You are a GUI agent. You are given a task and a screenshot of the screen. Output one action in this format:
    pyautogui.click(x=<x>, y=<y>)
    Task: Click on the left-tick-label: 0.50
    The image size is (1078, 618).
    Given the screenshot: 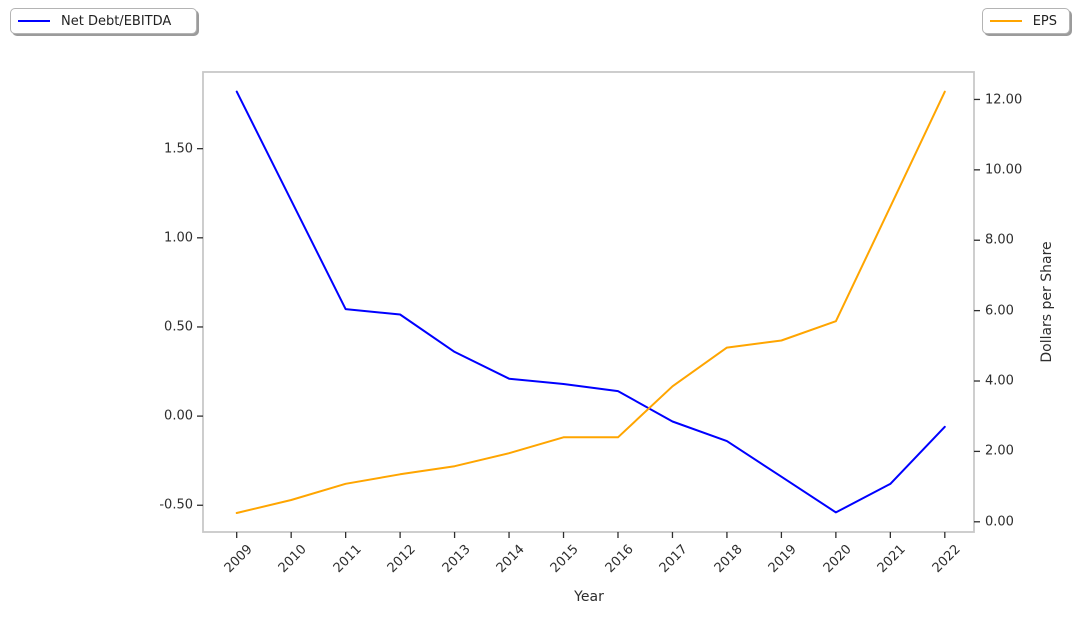 What is the action you would take?
    pyautogui.click(x=178, y=327)
    